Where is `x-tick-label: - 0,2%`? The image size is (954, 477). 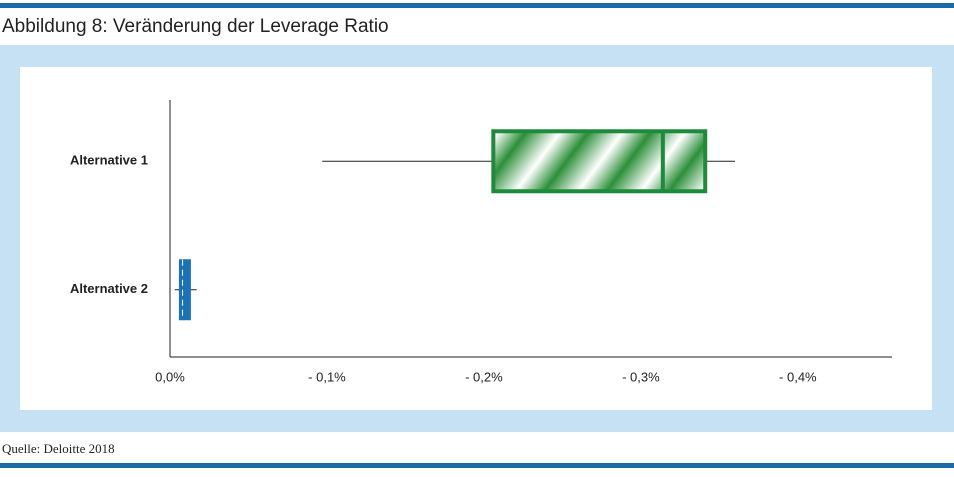 x-tick-label: - 0,2% is located at coordinates (484, 376).